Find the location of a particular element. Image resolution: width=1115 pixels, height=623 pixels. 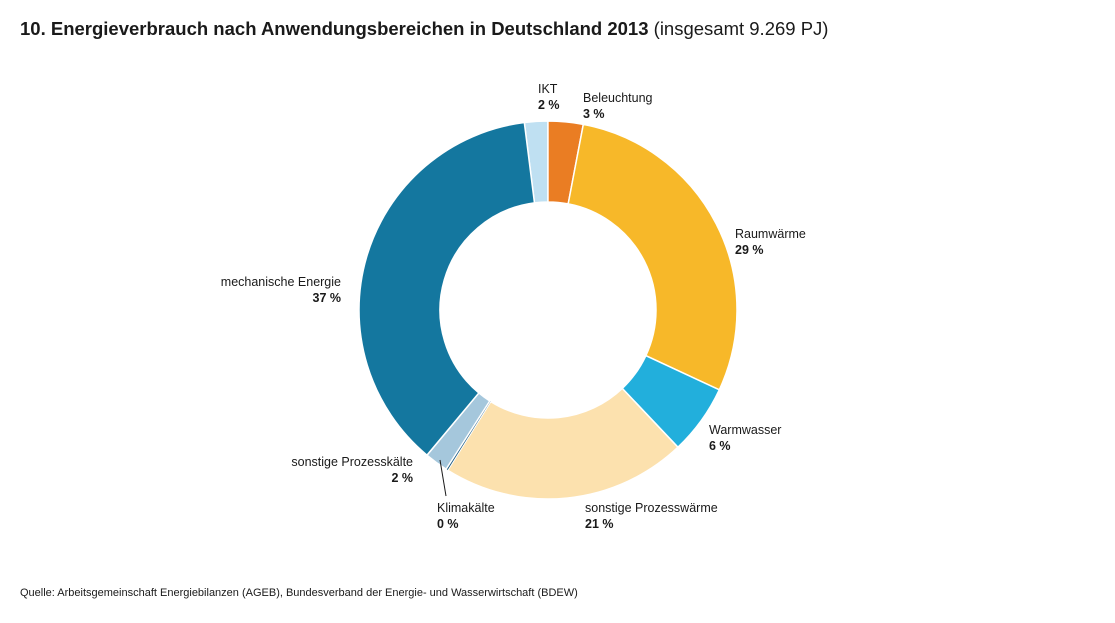

label-prozesskaelte-value: 2 % is located at coordinates (402, 478).